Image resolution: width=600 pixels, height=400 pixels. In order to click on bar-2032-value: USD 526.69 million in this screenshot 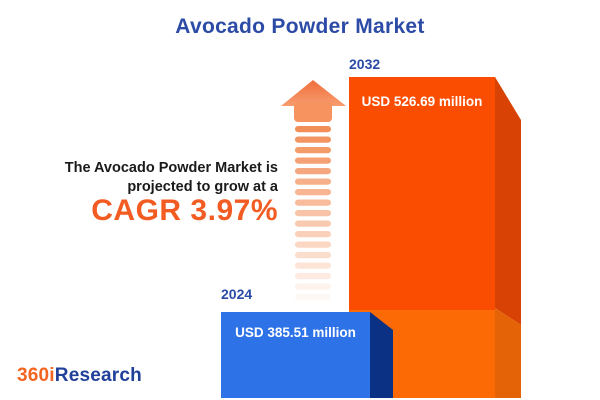, I will do `click(422, 101)`.